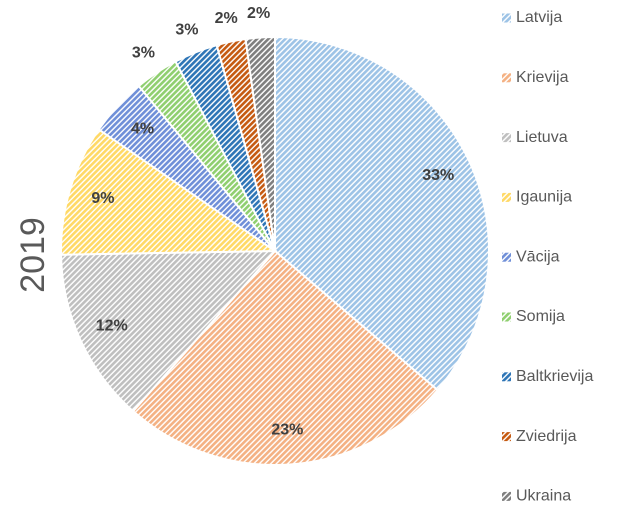  What do you see at coordinates (287, 430) in the screenshot?
I see `data-label: 23%` at bounding box center [287, 430].